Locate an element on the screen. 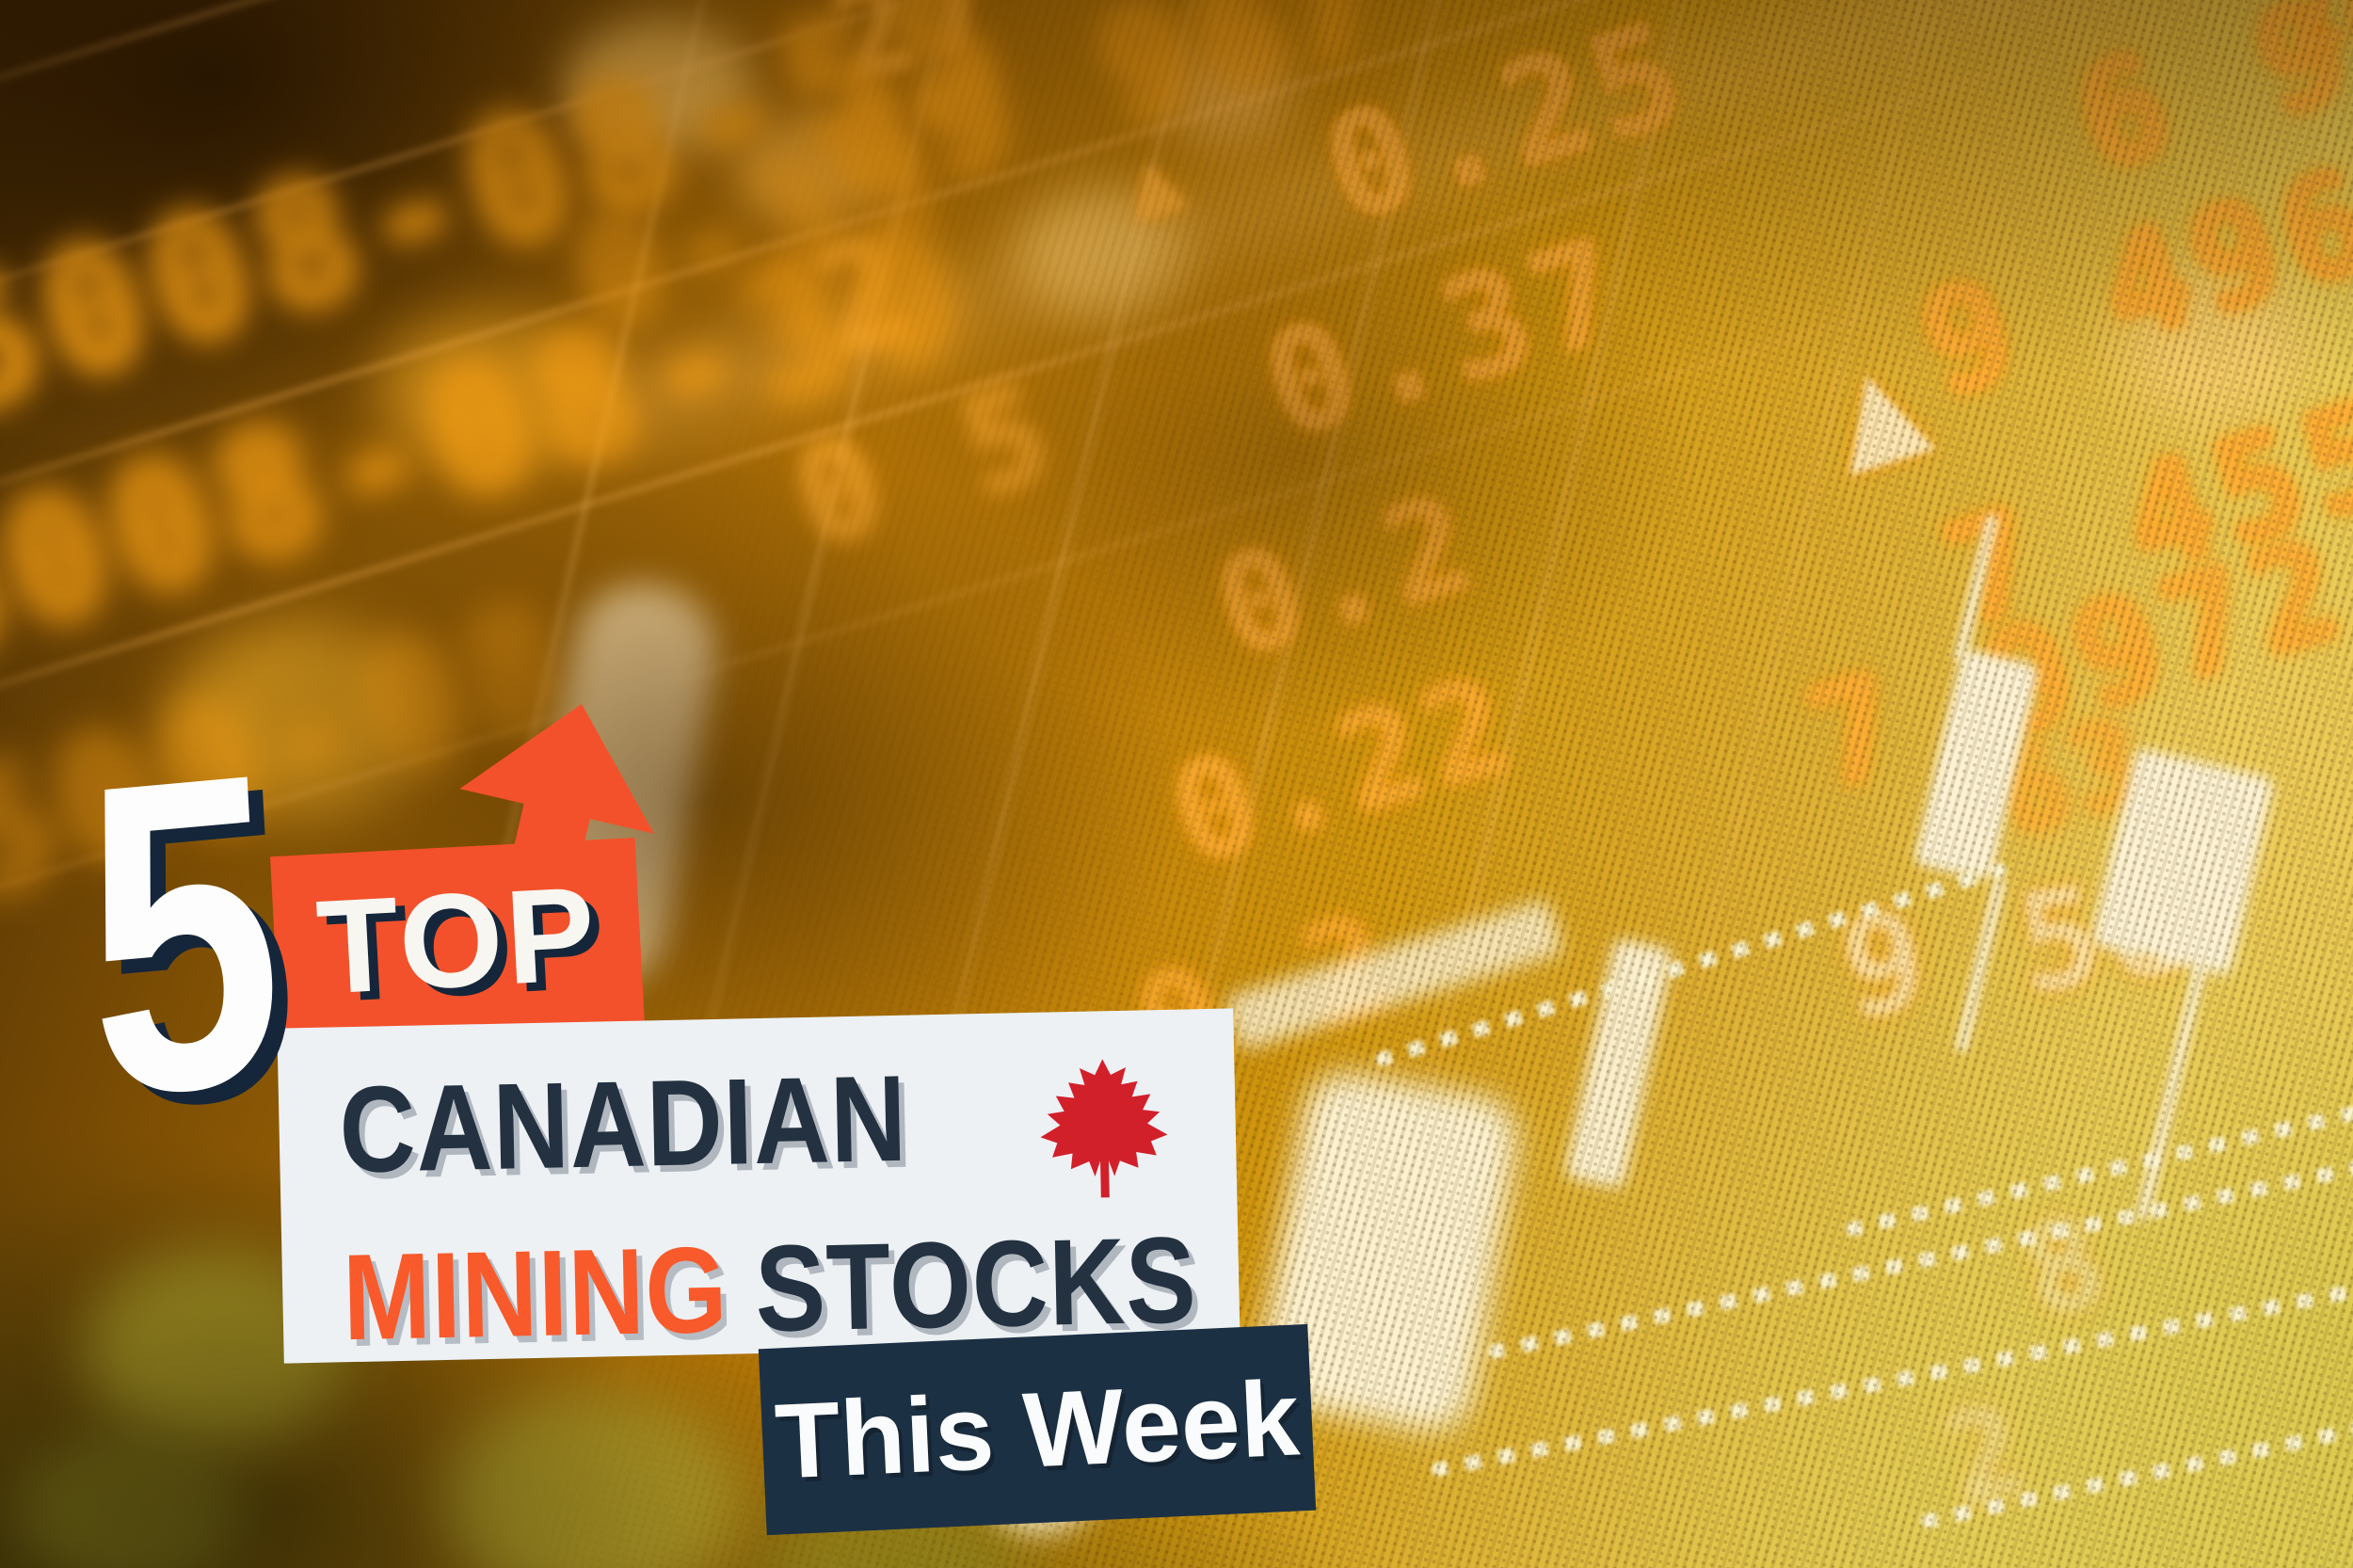 This screenshot has height=1568, width=2353. title-line-1: CANADIAN is located at coordinates (788, 1135).